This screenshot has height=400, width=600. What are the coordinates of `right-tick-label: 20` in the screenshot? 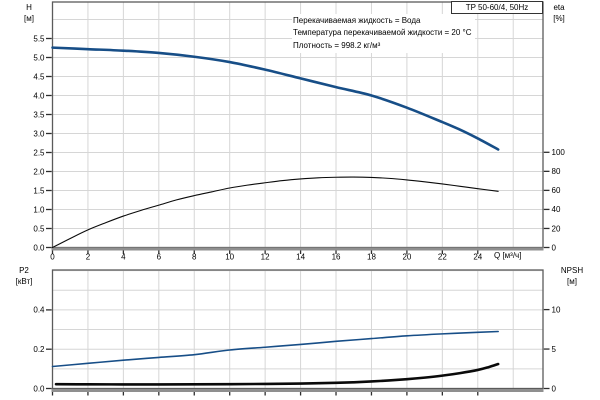 It's located at (556, 228).